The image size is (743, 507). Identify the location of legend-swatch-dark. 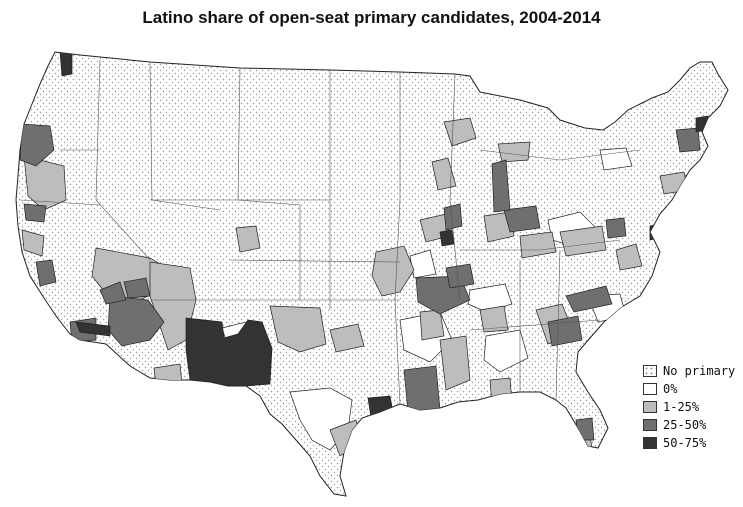
(650, 443).